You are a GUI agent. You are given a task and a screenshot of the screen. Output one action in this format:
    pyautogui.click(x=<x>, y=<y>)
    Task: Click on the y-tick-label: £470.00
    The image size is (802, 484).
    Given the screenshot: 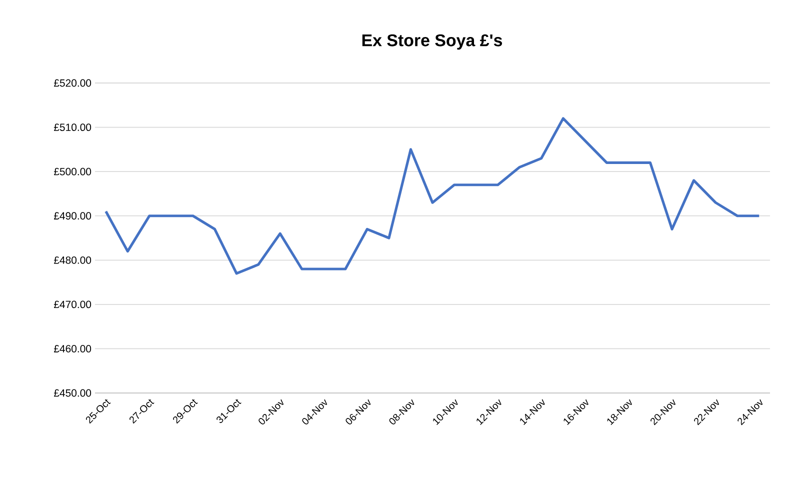 What is the action you would take?
    pyautogui.click(x=73, y=304)
    